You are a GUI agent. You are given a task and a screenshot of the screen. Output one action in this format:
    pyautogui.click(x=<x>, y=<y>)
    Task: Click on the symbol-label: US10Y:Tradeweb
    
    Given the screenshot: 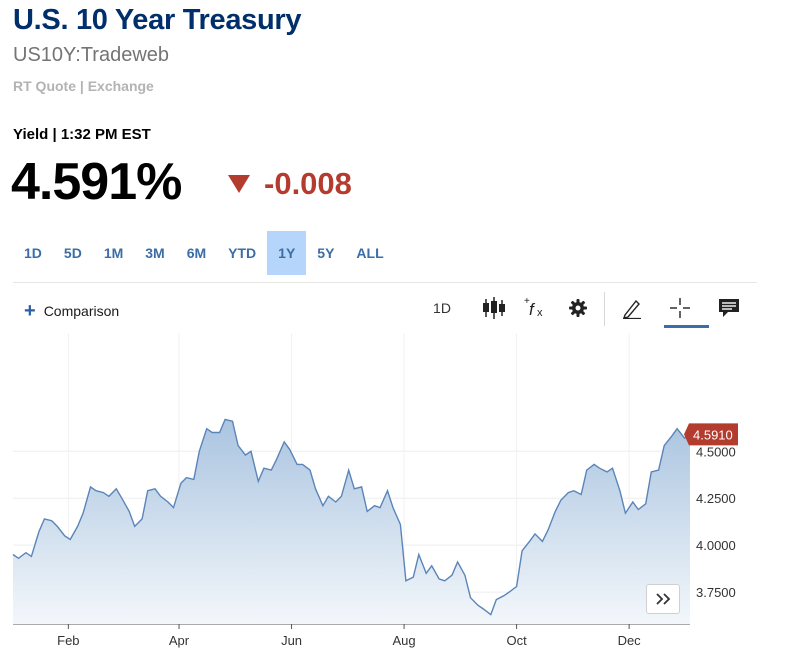 What is the action you would take?
    pyautogui.click(x=91, y=55)
    